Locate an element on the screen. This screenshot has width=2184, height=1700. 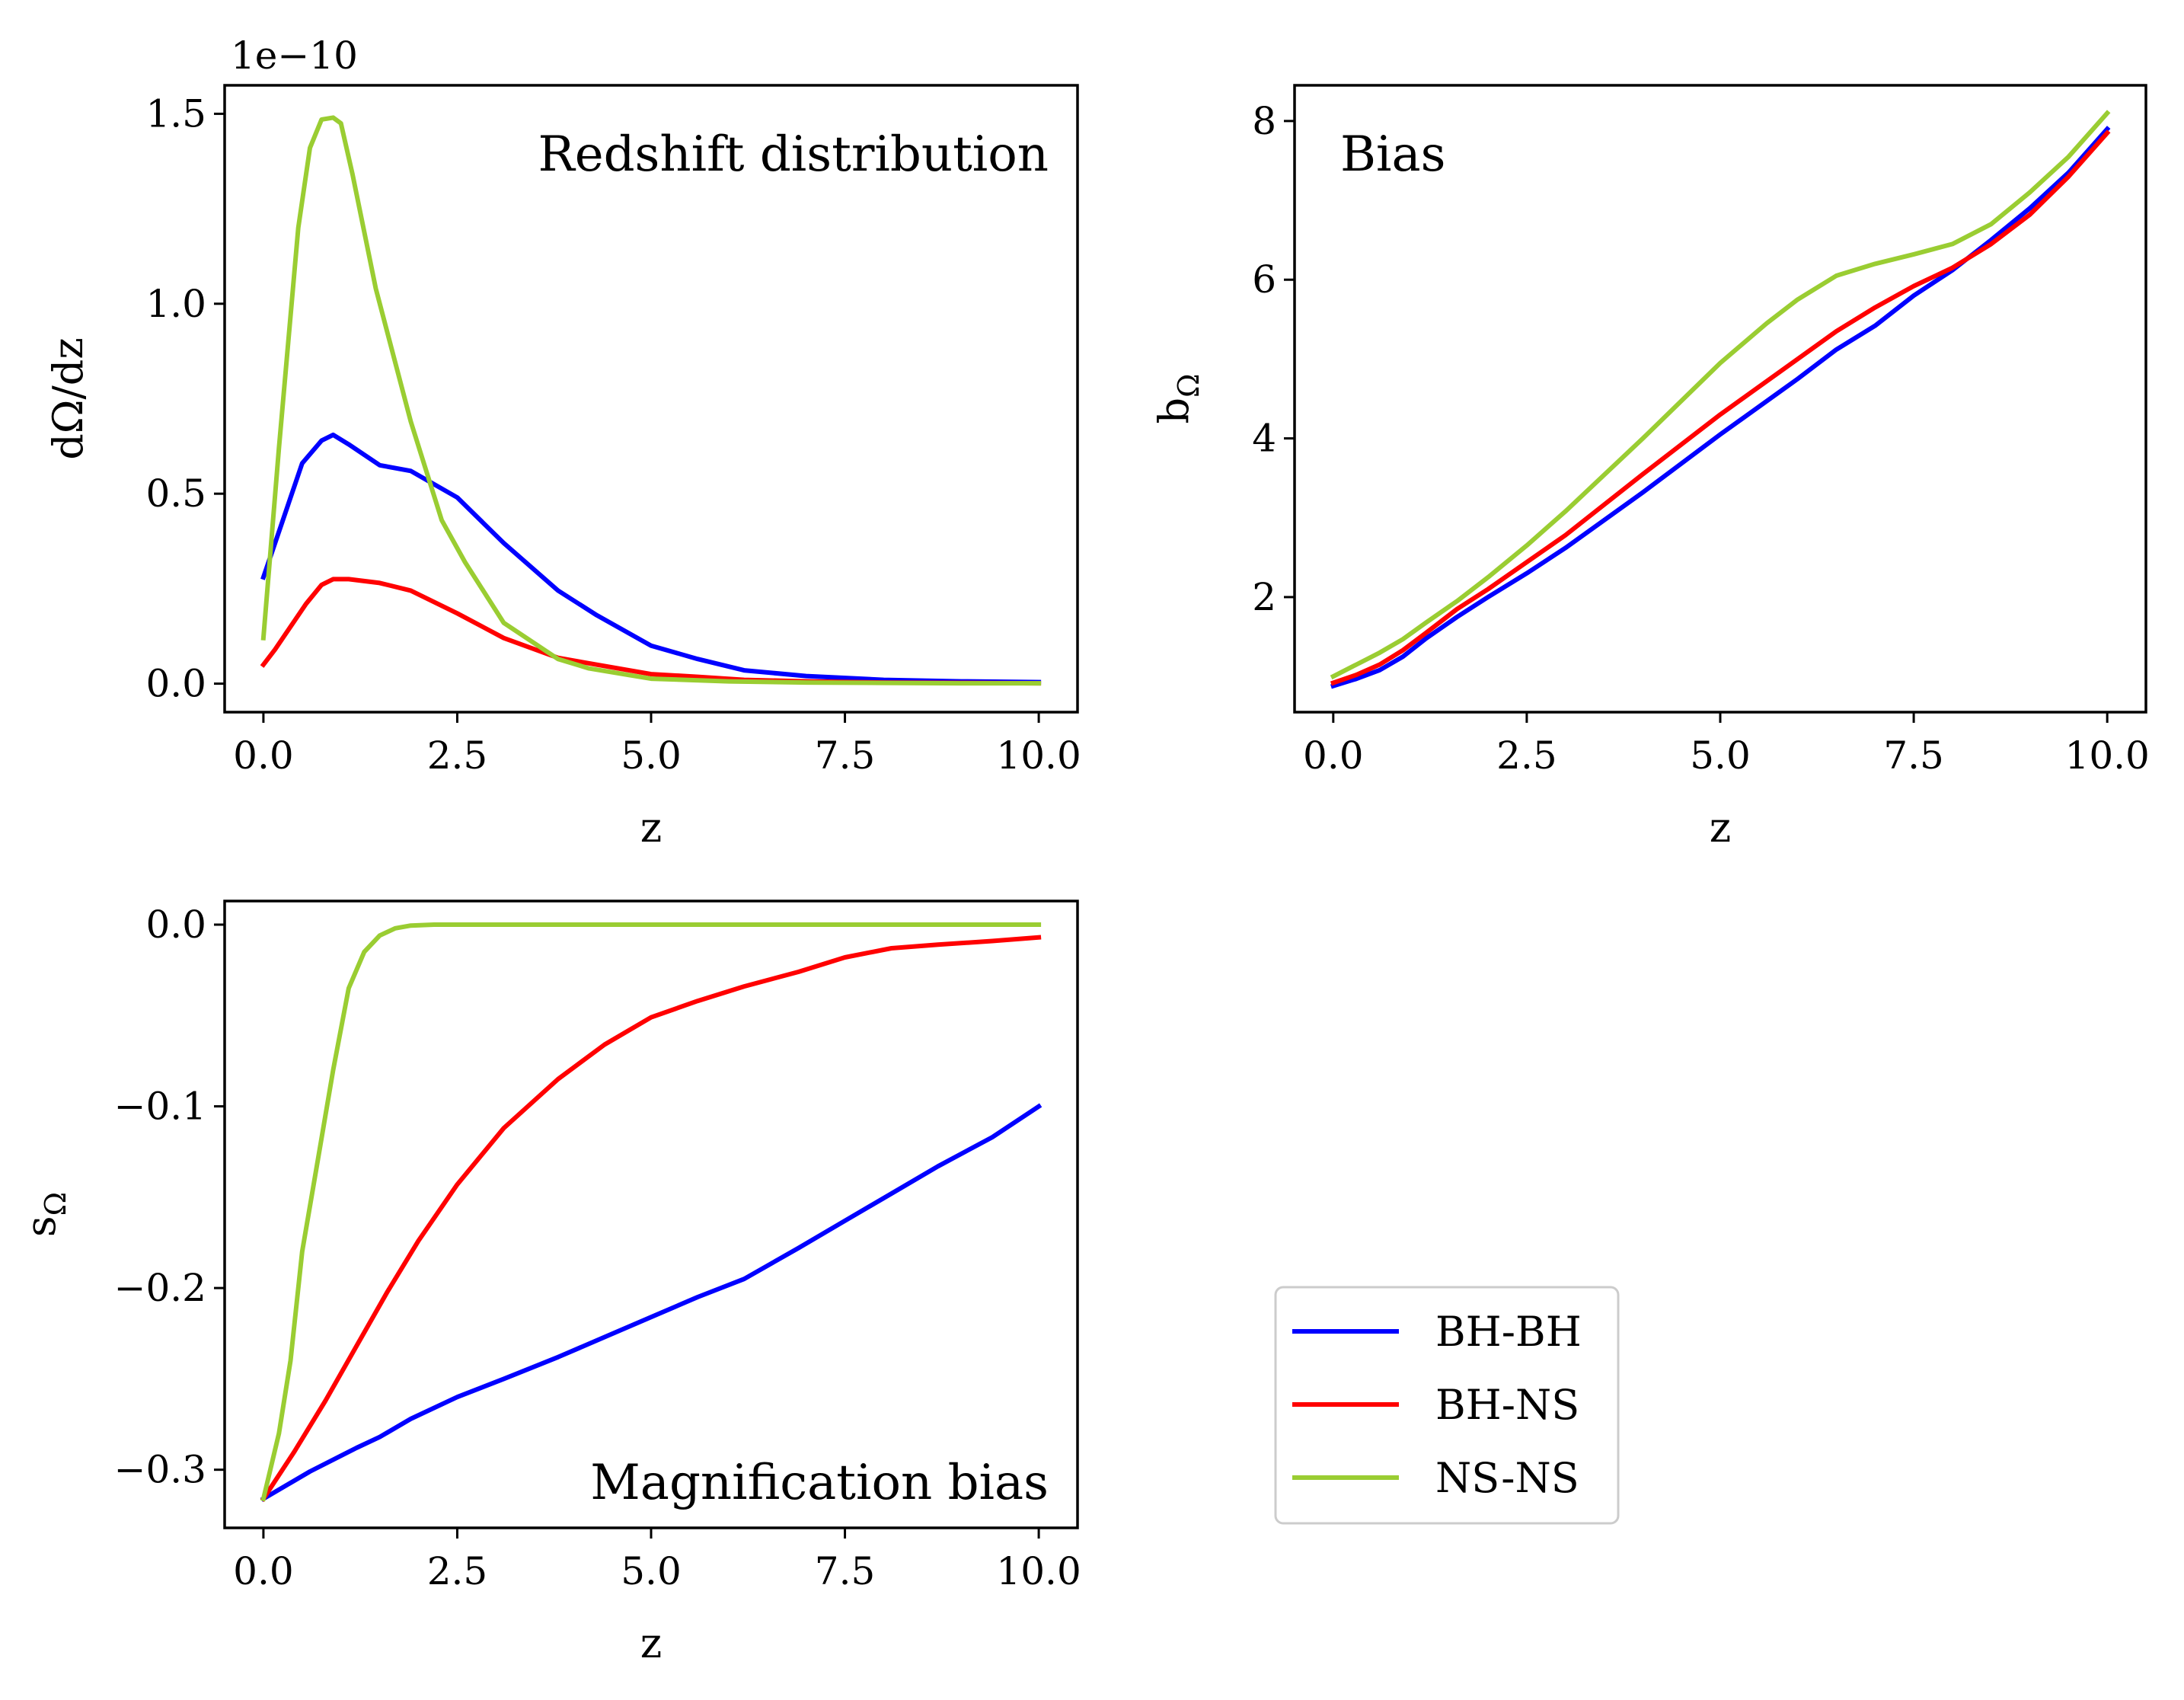
axes-frame is located at coordinates (651, 1214).